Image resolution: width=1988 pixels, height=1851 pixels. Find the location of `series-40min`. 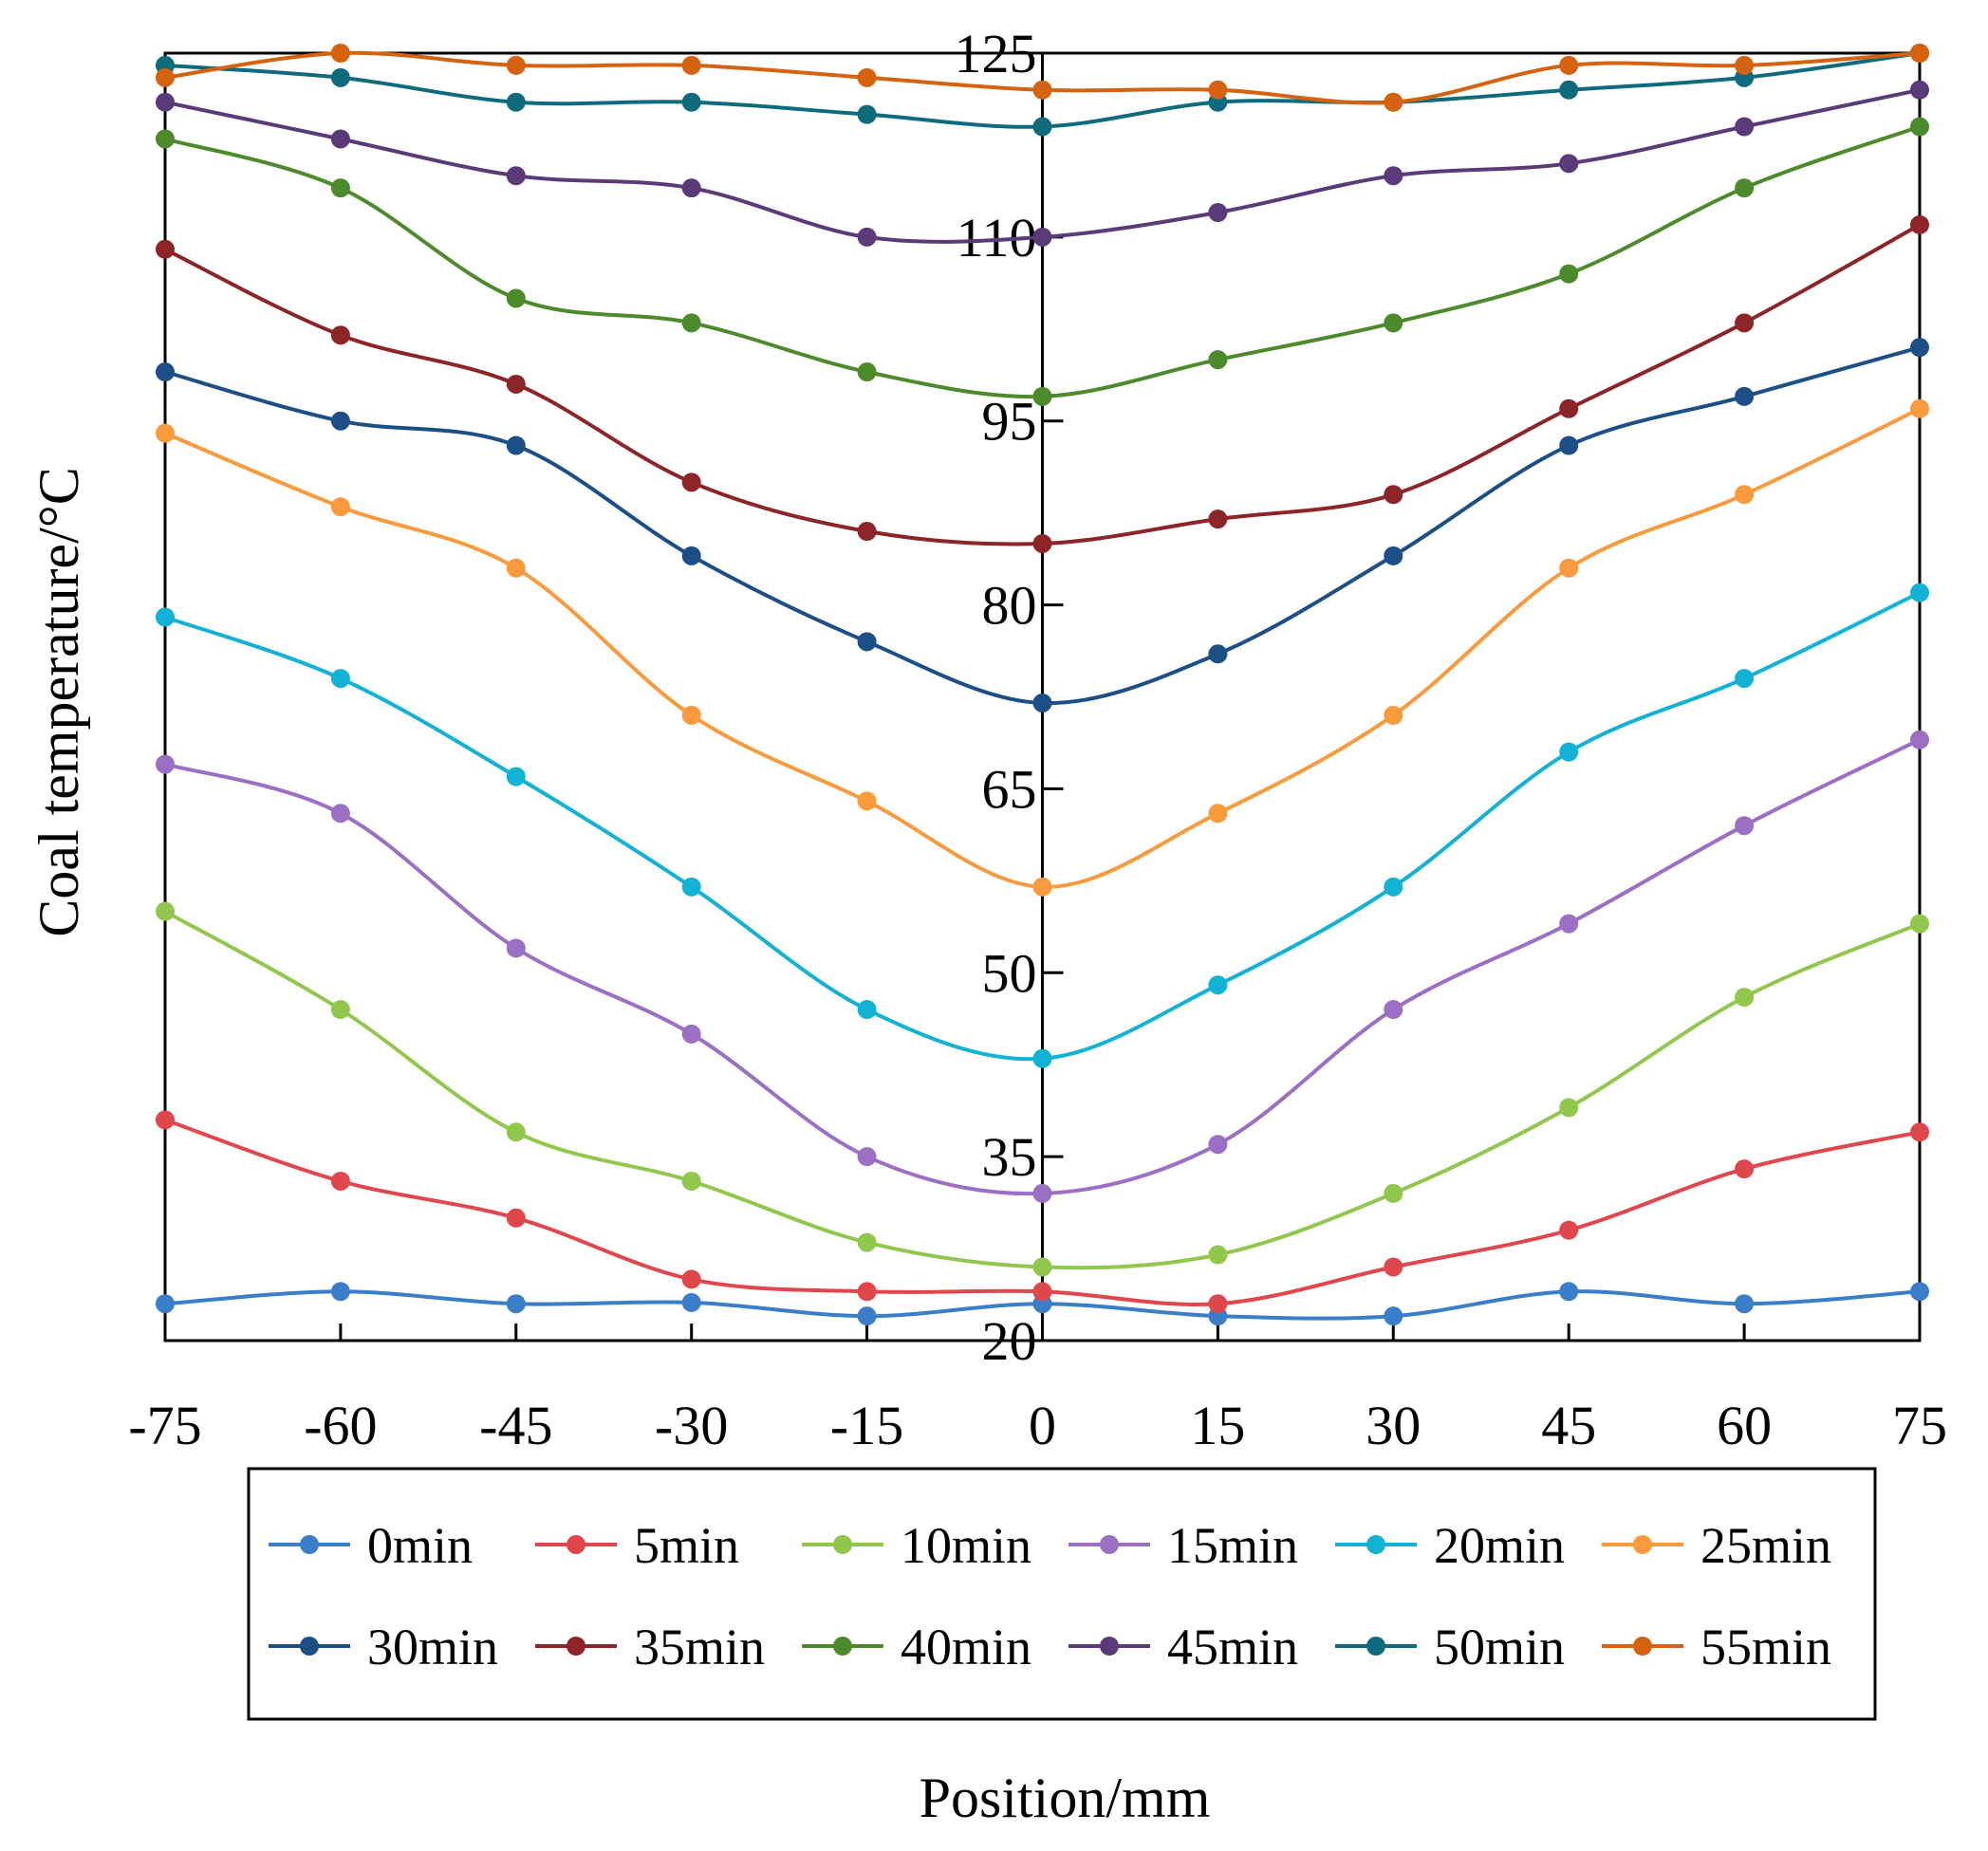

series-40min is located at coordinates (1042, 261).